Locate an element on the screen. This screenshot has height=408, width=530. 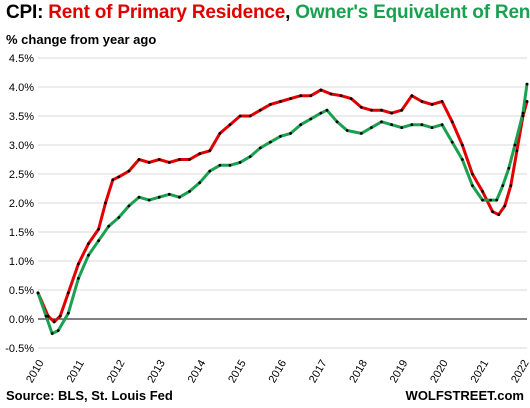
y-tick-label: 4.5% is located at coordinates (21, 59).